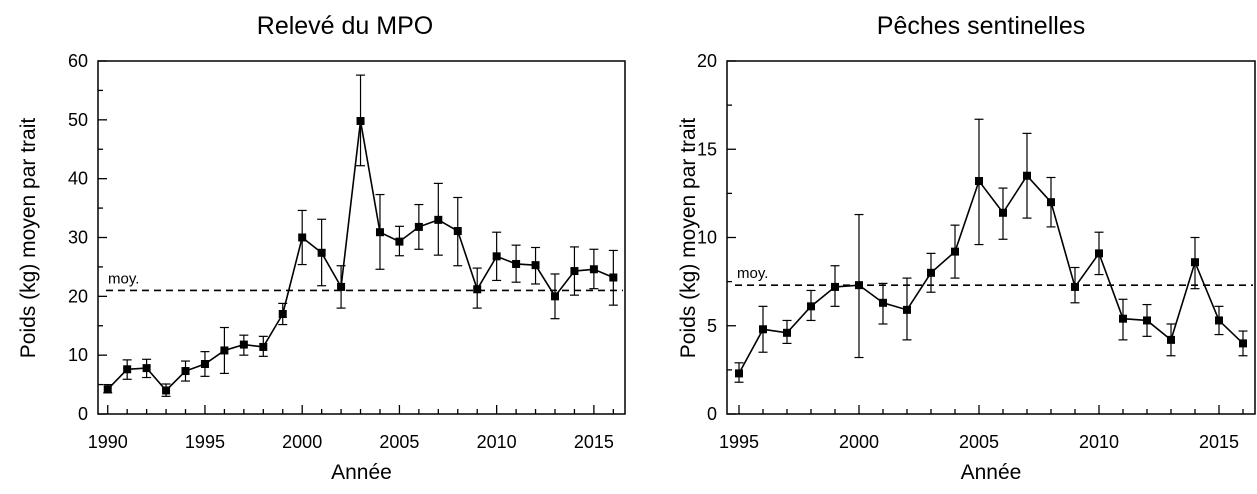 The height and width of the screenshot is (494, 1257). Describe the element at coordinates (78, 238) in the screenshot. I see `y-tick-label: 30` at that location.